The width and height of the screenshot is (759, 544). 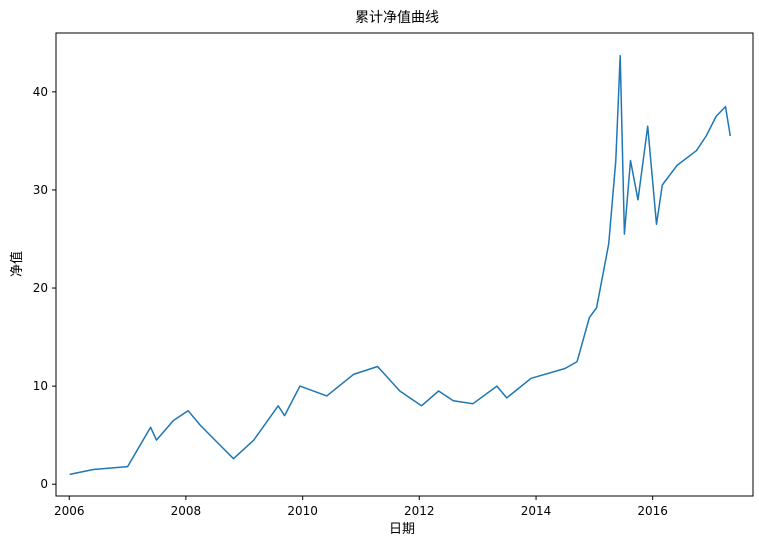 I want to click on x-axis-label: 日期, so click(x=402, y=529).